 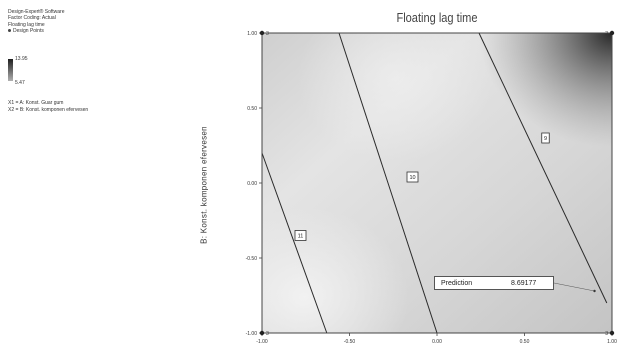 What do you see at coordinates (252, 34) in the screenshot?
I see `y-tick-label: 1.00` at bounding box center [252, 34].